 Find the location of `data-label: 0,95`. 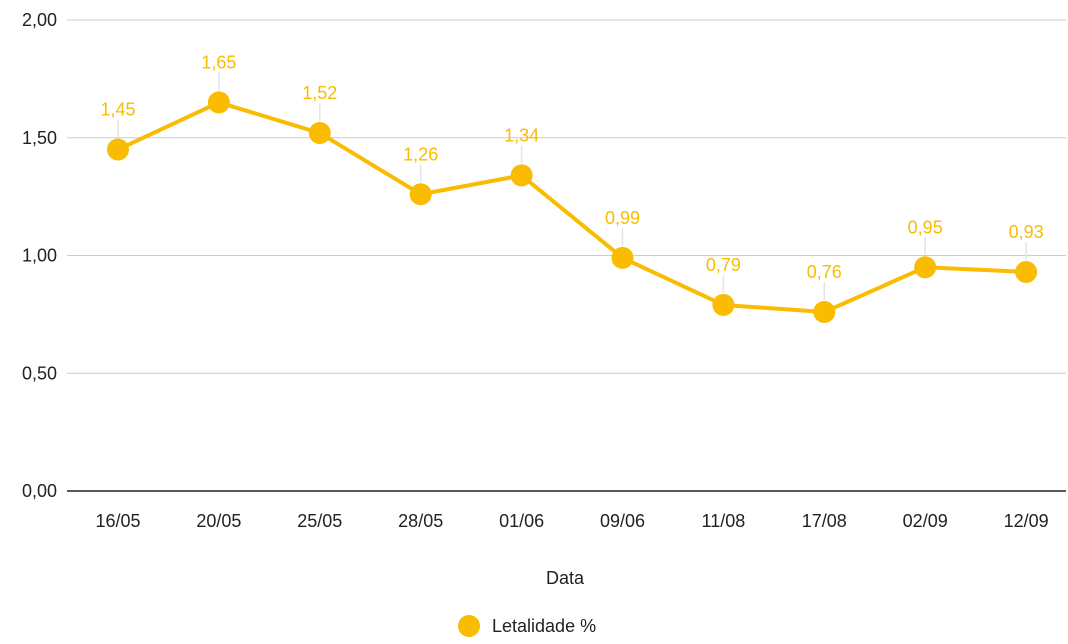

data-label: 0,95 is located at coordinates (925, 227).